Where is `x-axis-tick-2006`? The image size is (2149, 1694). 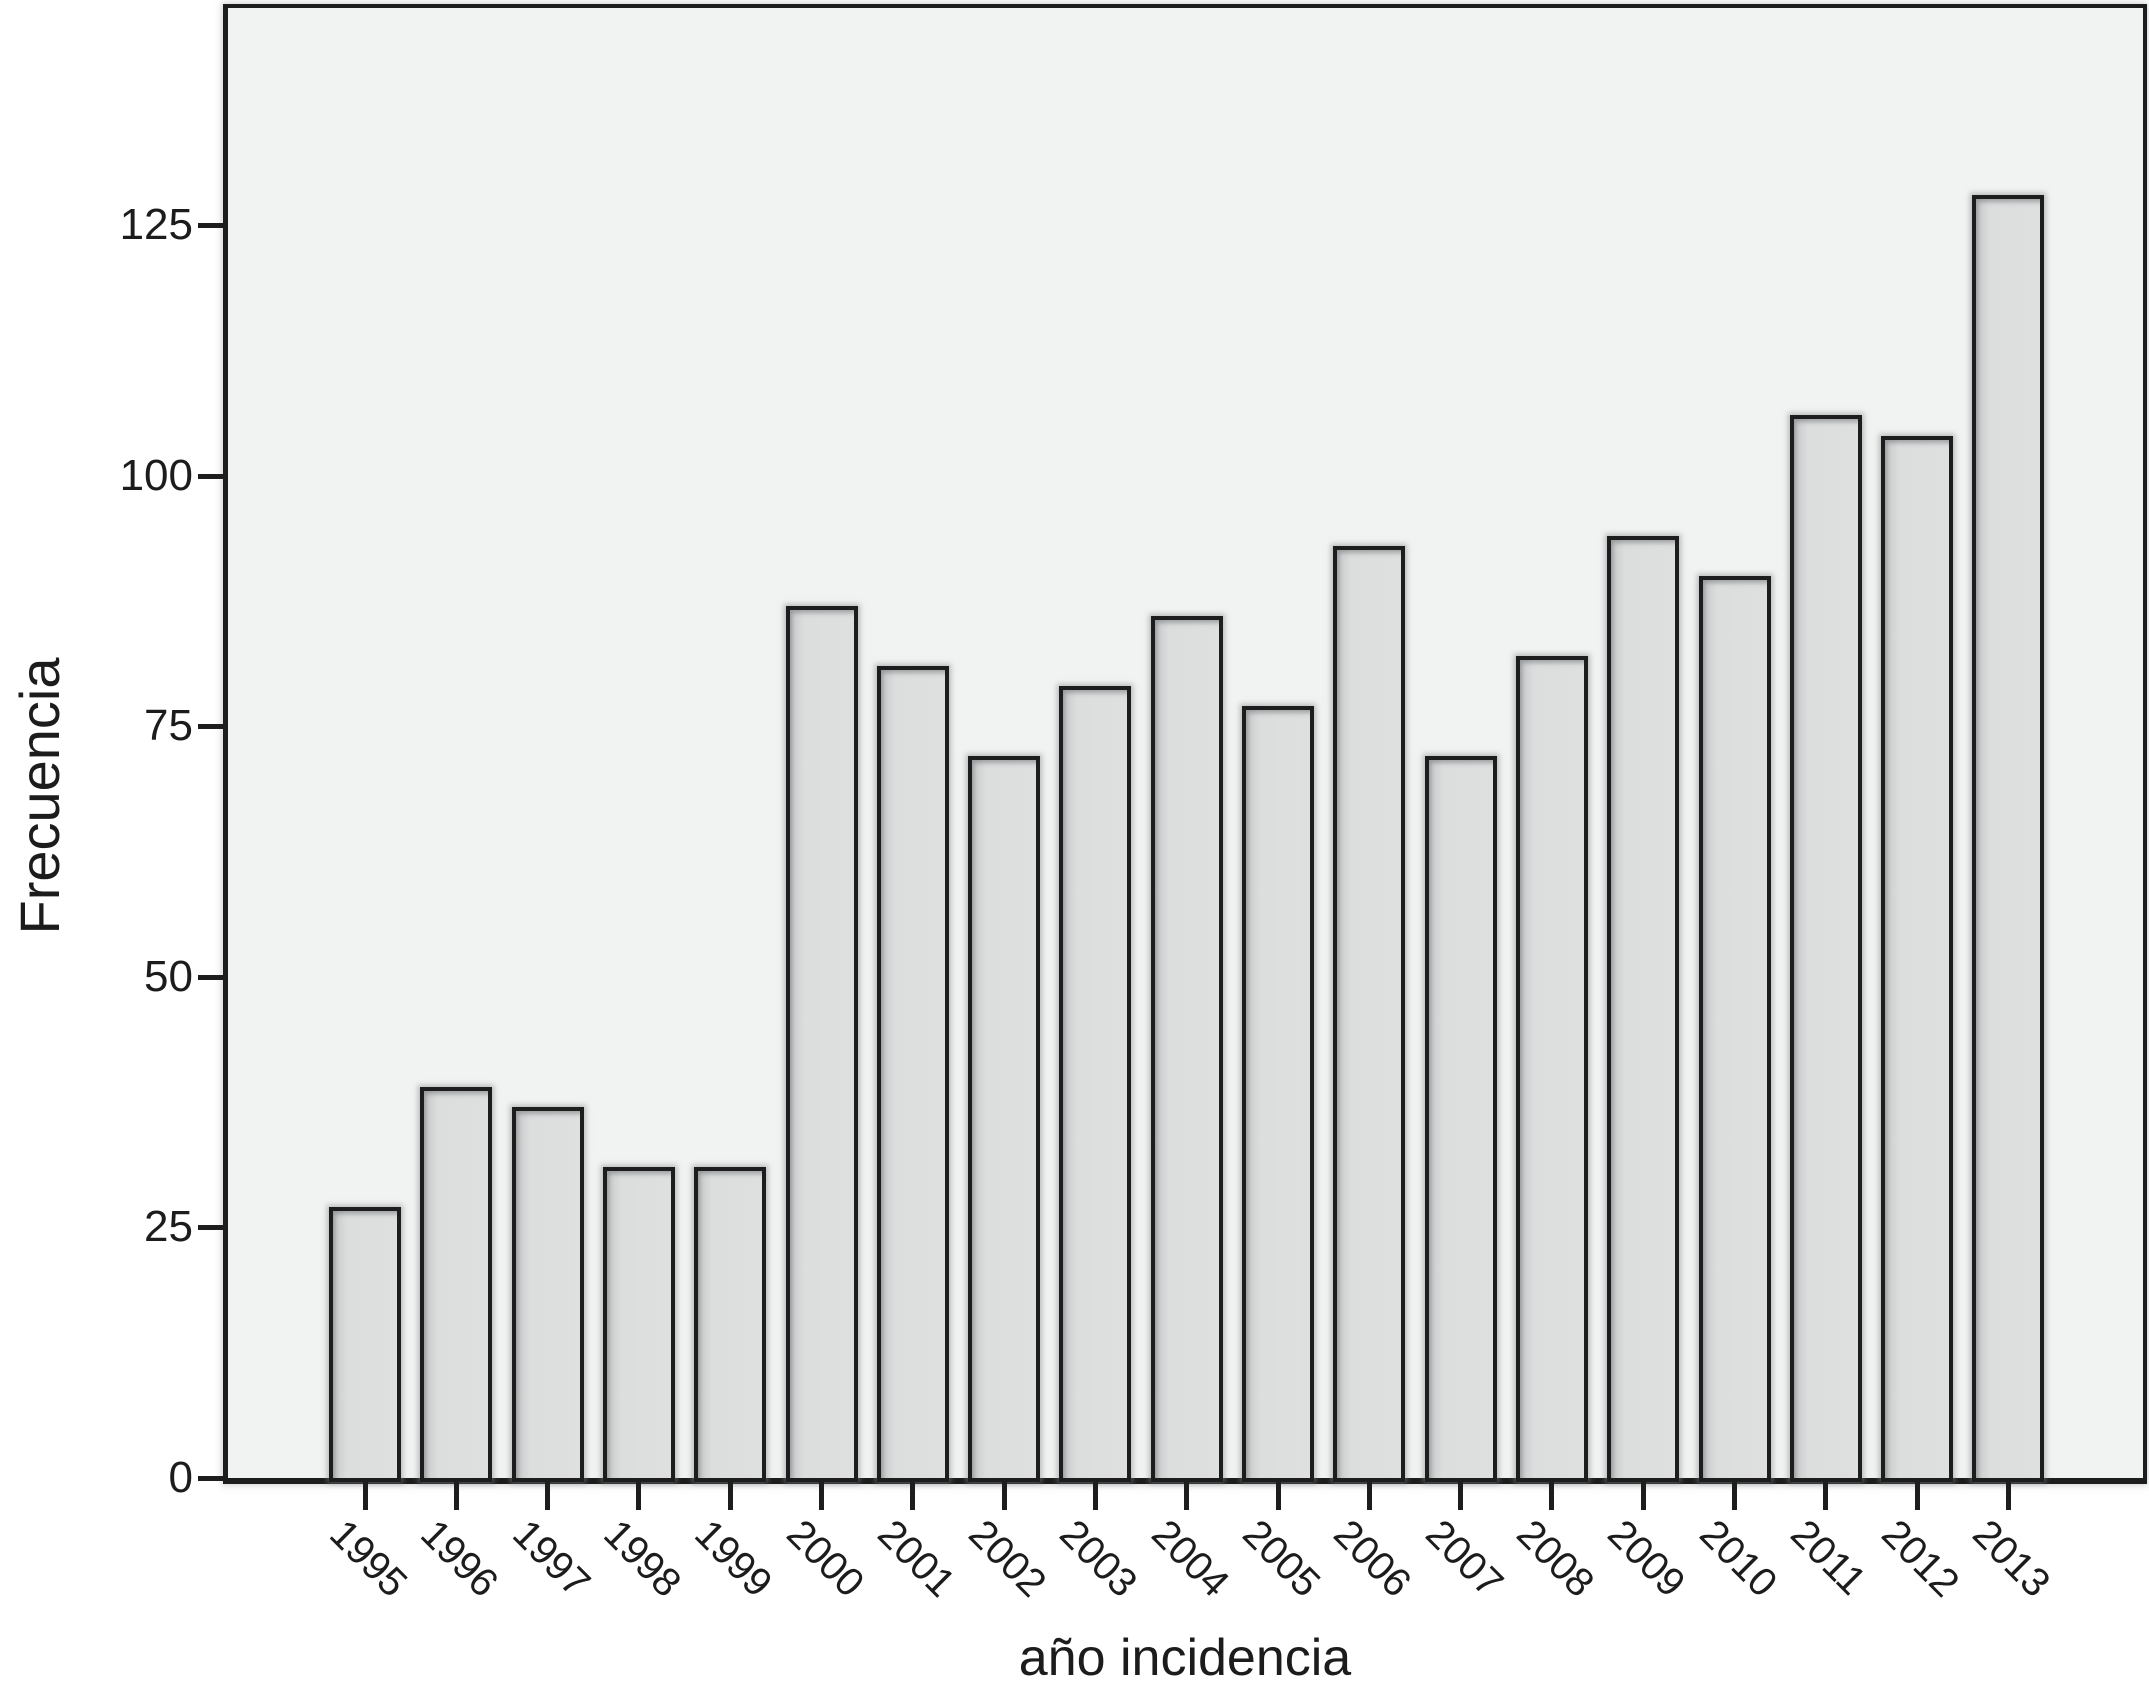 x-axis-tick-2006 is located at coordinates (1369, 1496).